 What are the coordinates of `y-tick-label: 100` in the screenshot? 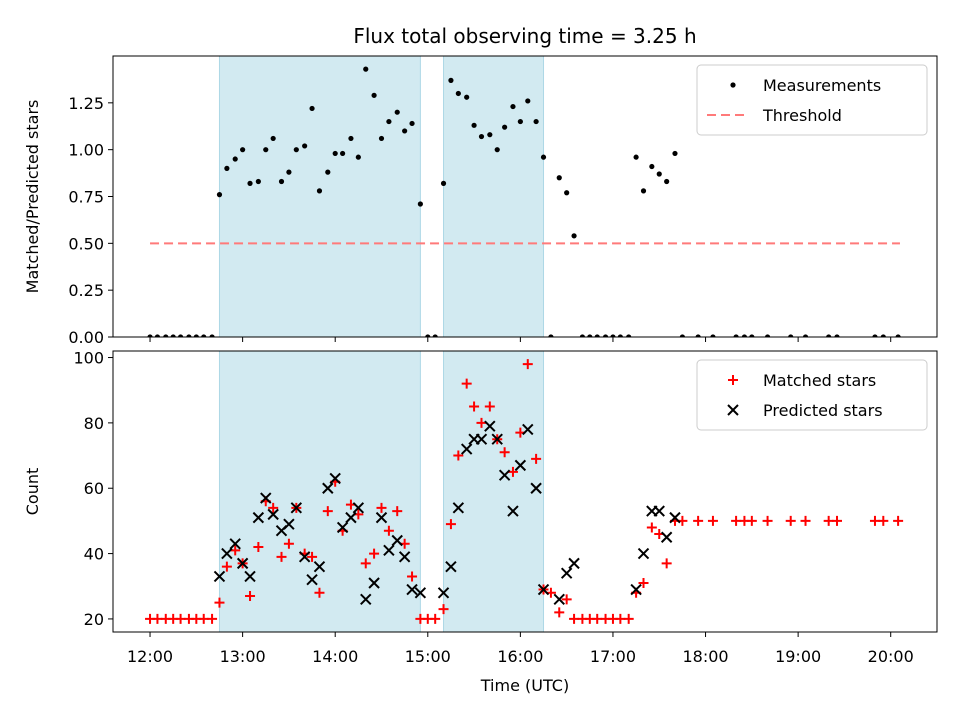 It's located at (88, 358).